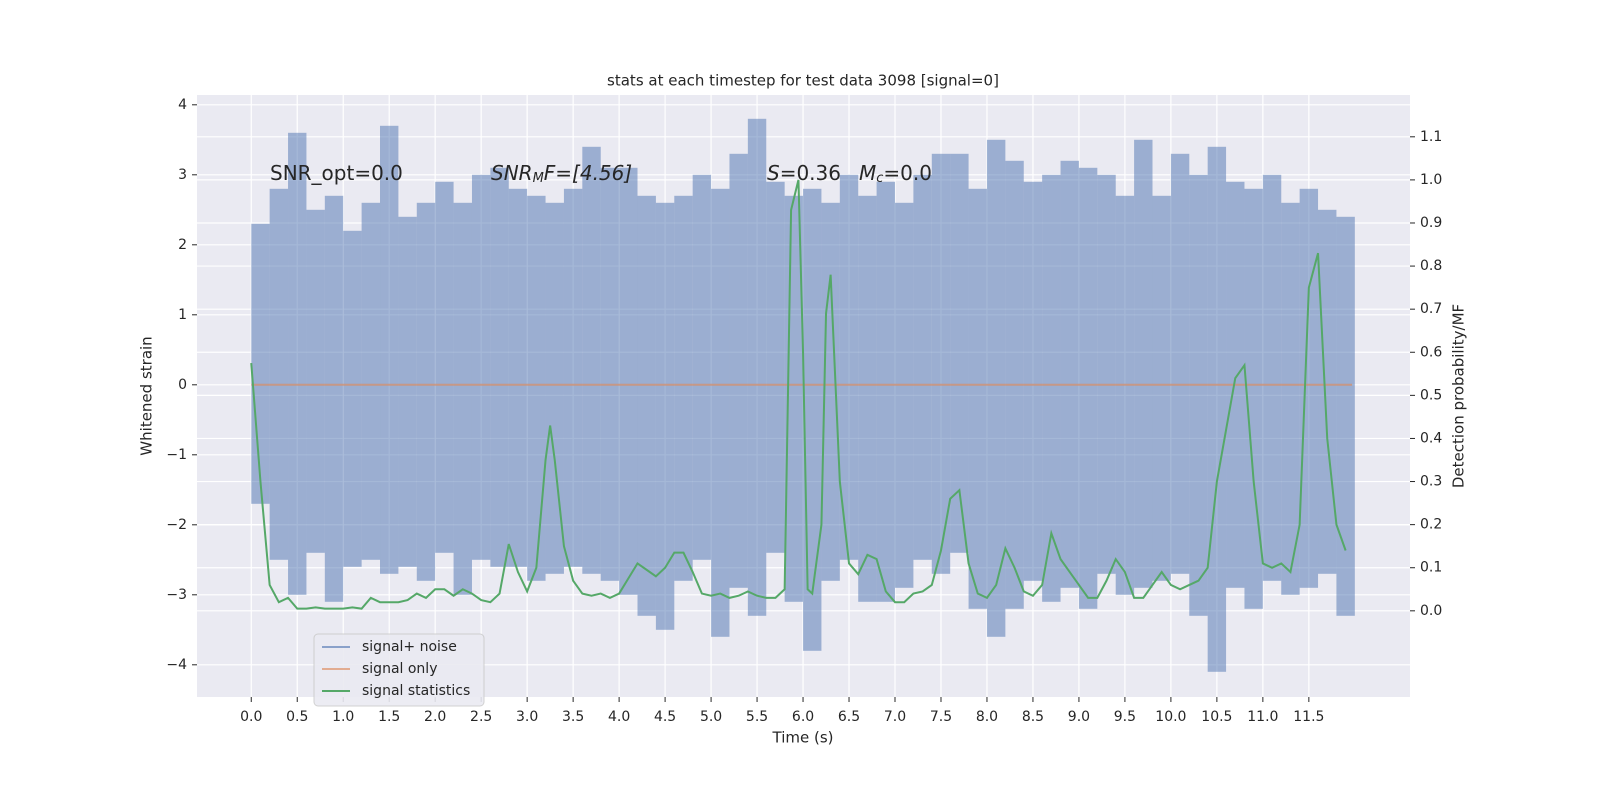 The width and height of the screenshot is (1600, 800). I want to click on x-tick-label: 0.0, so click(251, 717).